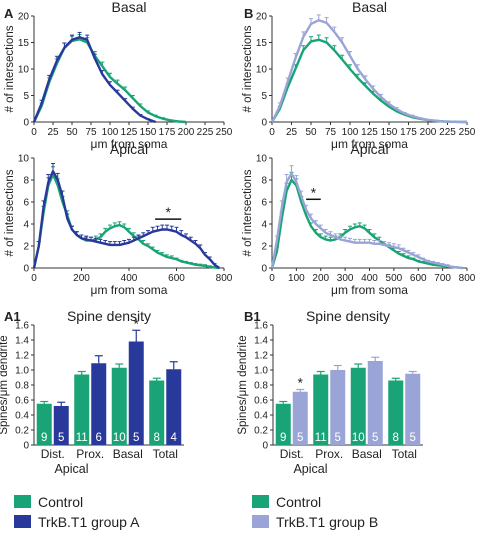  What do you see at coordinates (26, 96) in the screenshot?
I see `y-tick-label: 5` at bounding box center [26, 96].